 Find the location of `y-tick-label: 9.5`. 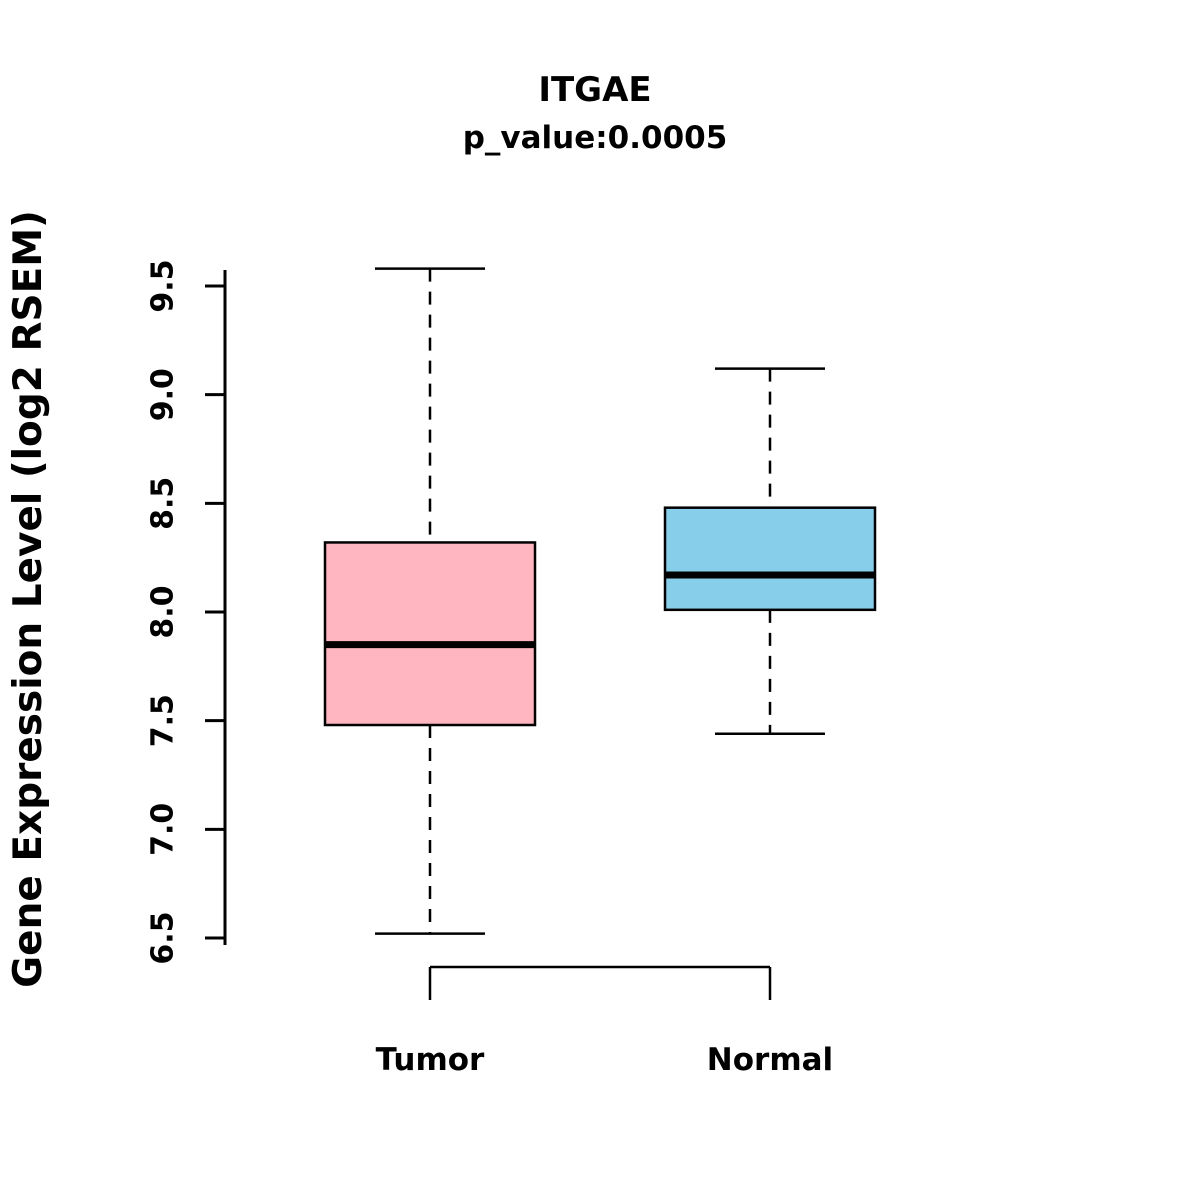

y-tick-label: 9.5 is located at coordinates (163, 285).